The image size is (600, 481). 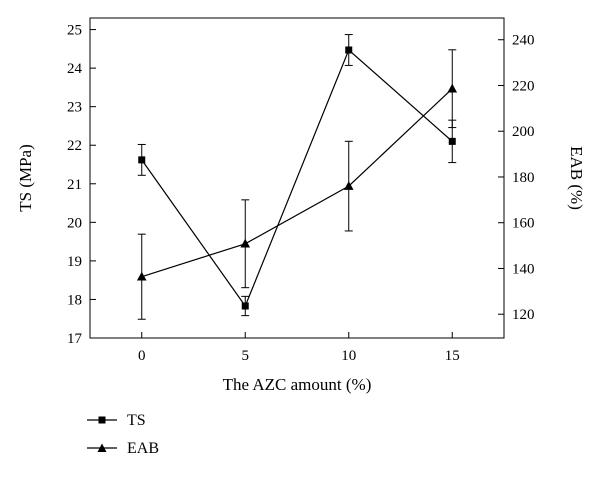 I want to click on x-axis-label: The AZC amount (%), so click(x=297, y=384).